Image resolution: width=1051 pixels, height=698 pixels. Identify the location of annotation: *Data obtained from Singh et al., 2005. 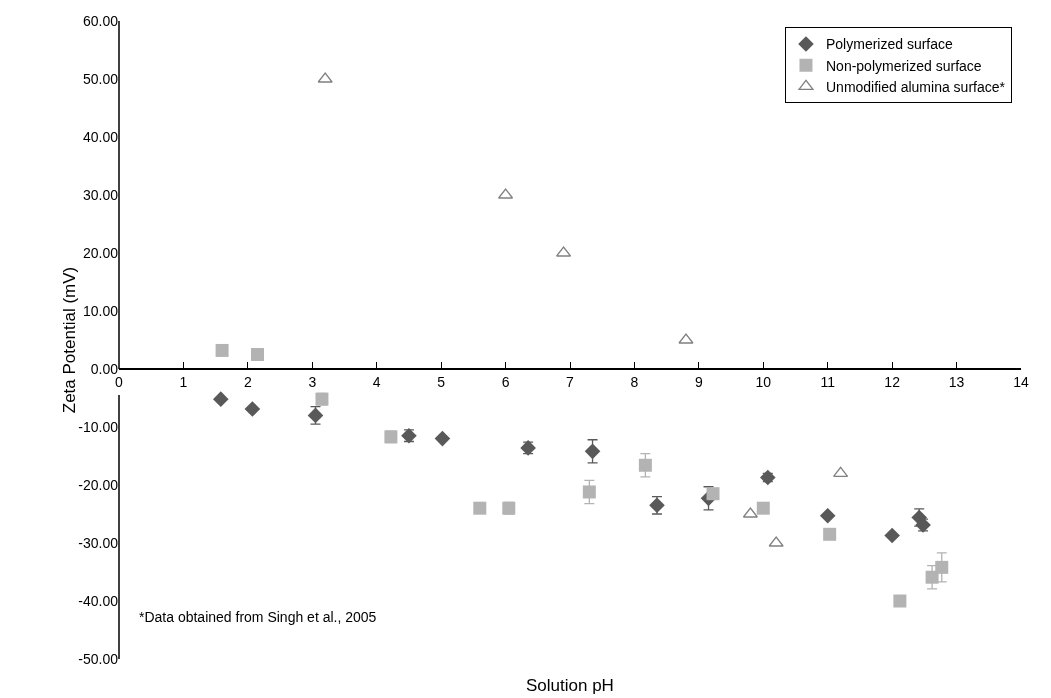
(258, 617).